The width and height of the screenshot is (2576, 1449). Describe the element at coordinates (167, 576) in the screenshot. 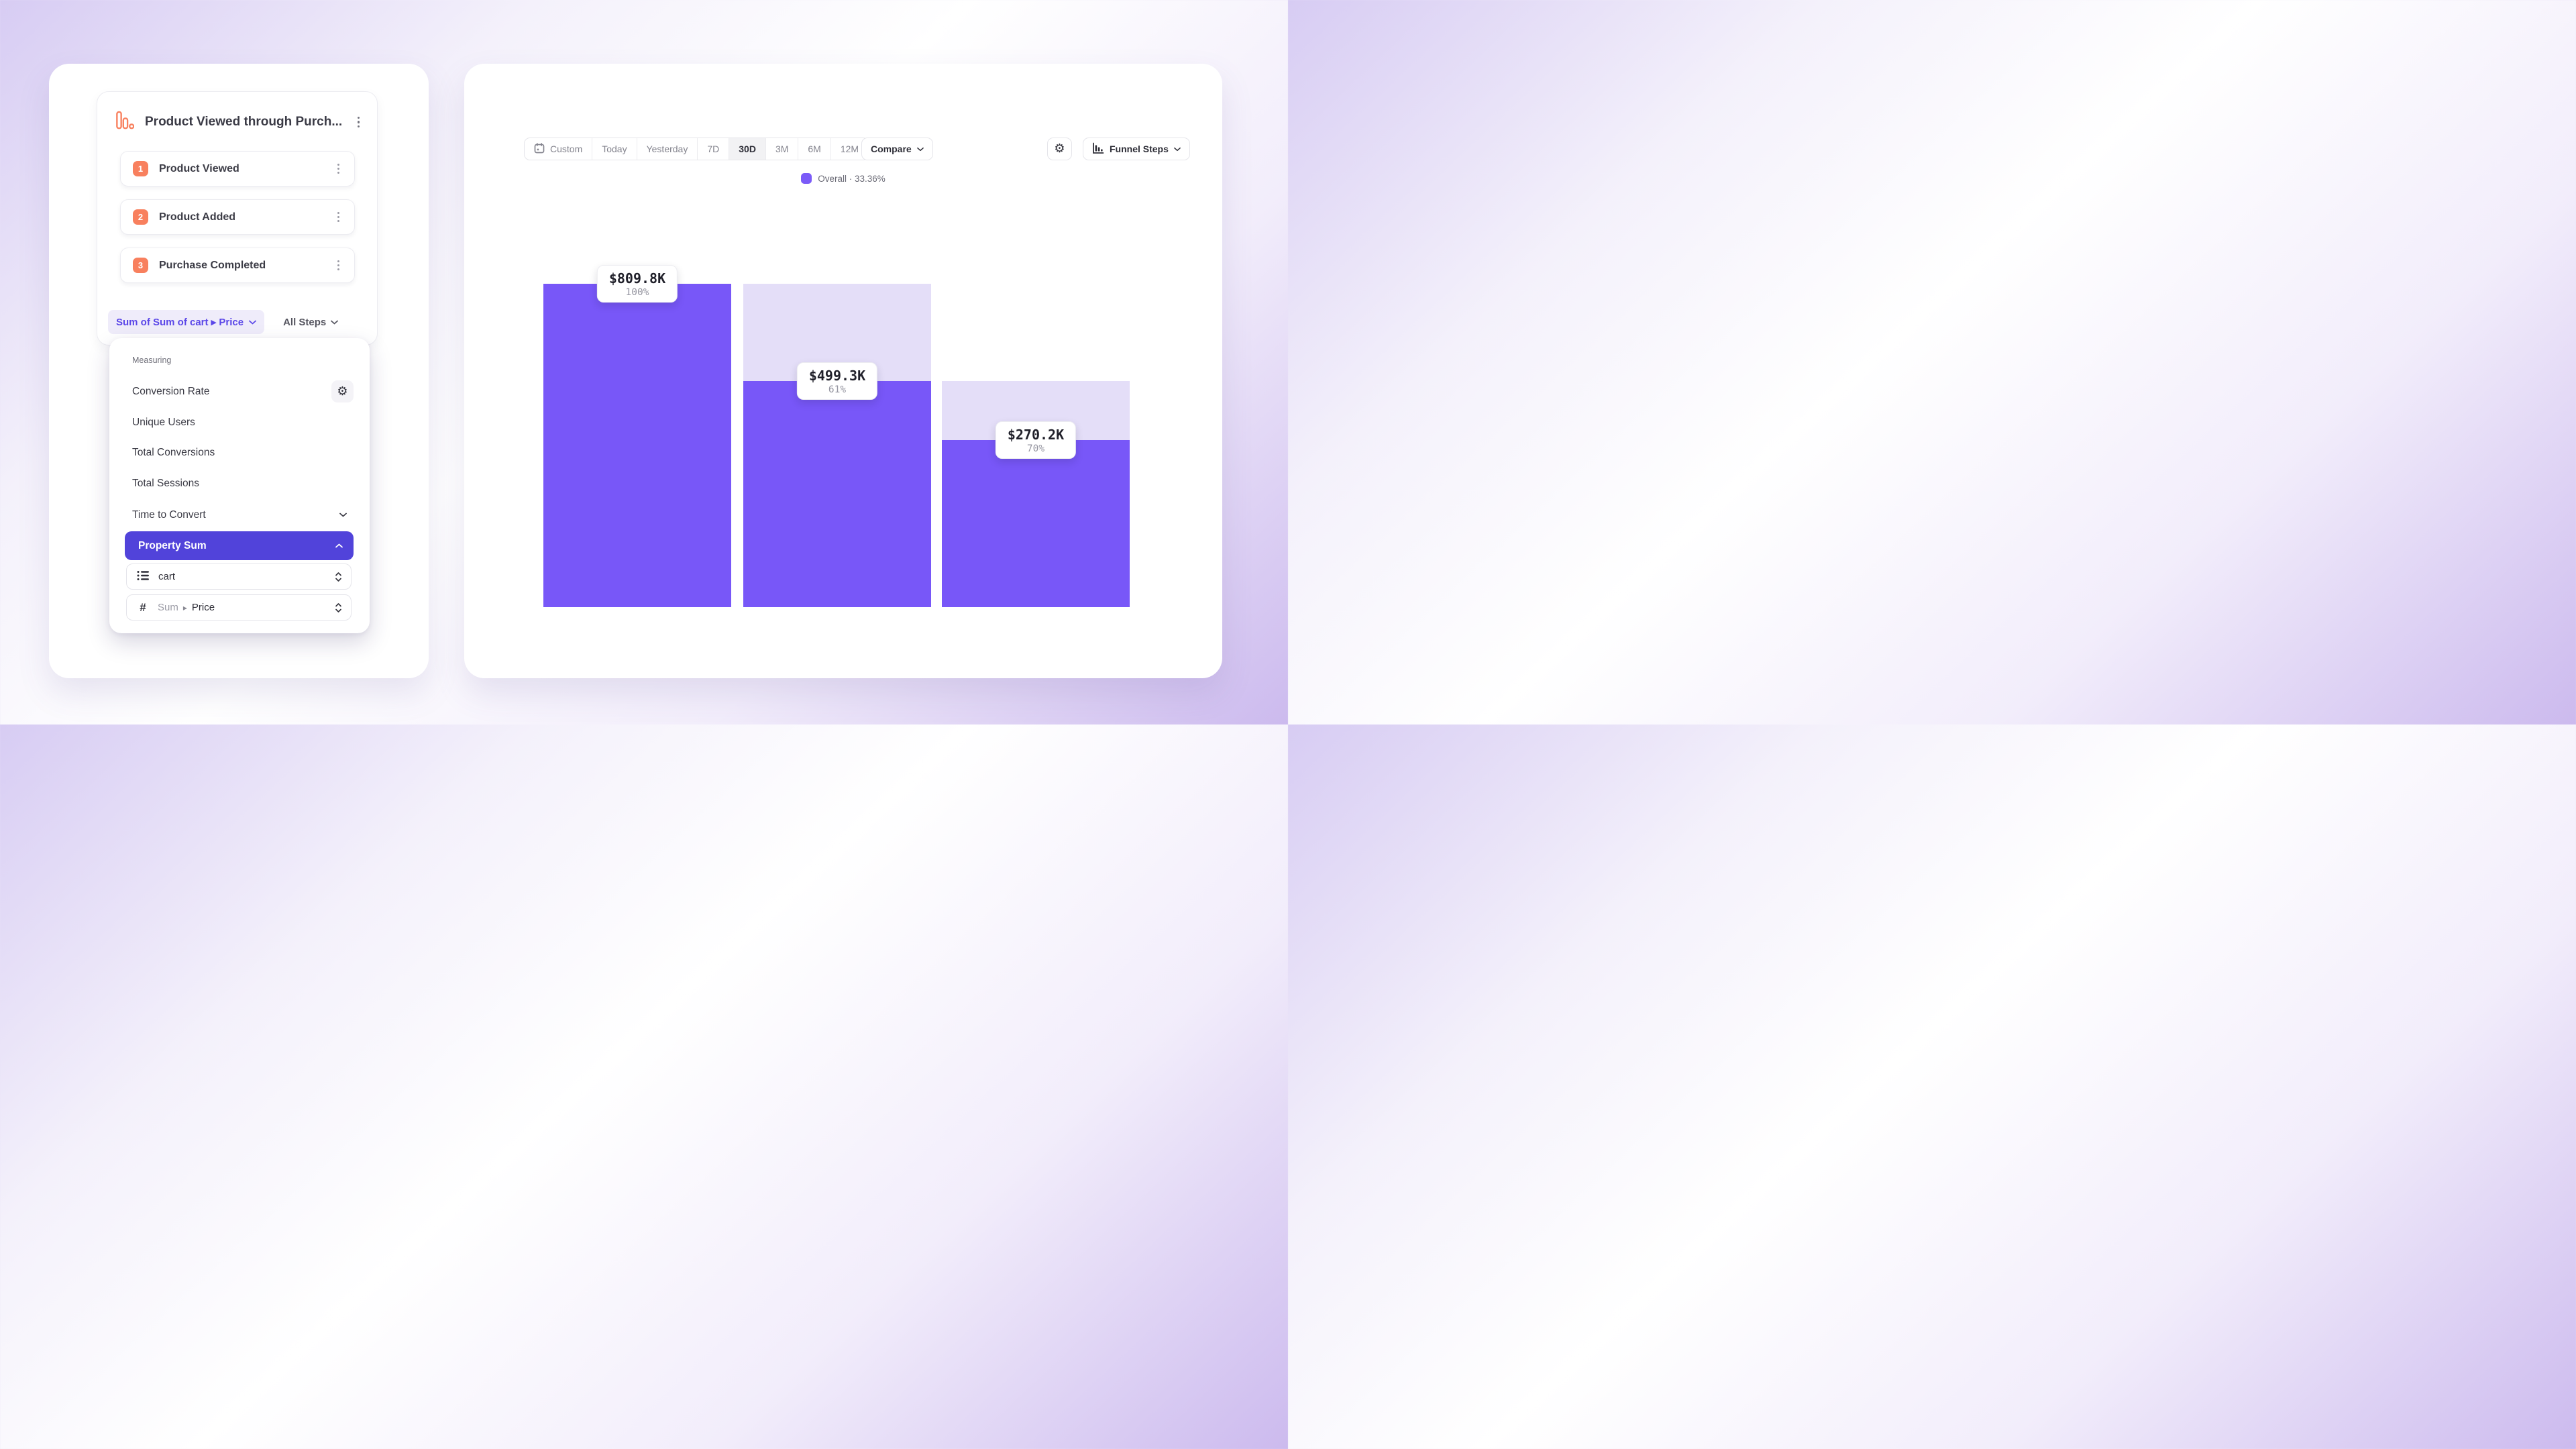

I see `property-select-value: cart` at that location.